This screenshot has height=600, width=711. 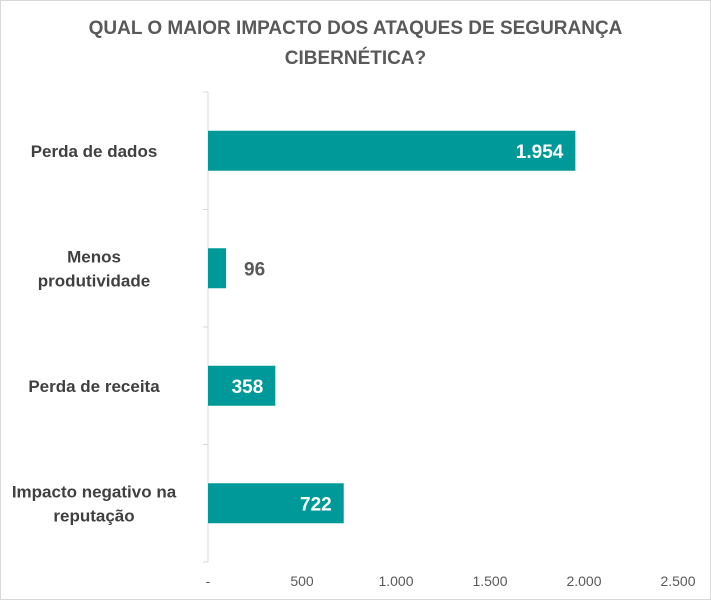 I want to click on category-label: Impacto negativo na reputação, so click(x=94, y=503).